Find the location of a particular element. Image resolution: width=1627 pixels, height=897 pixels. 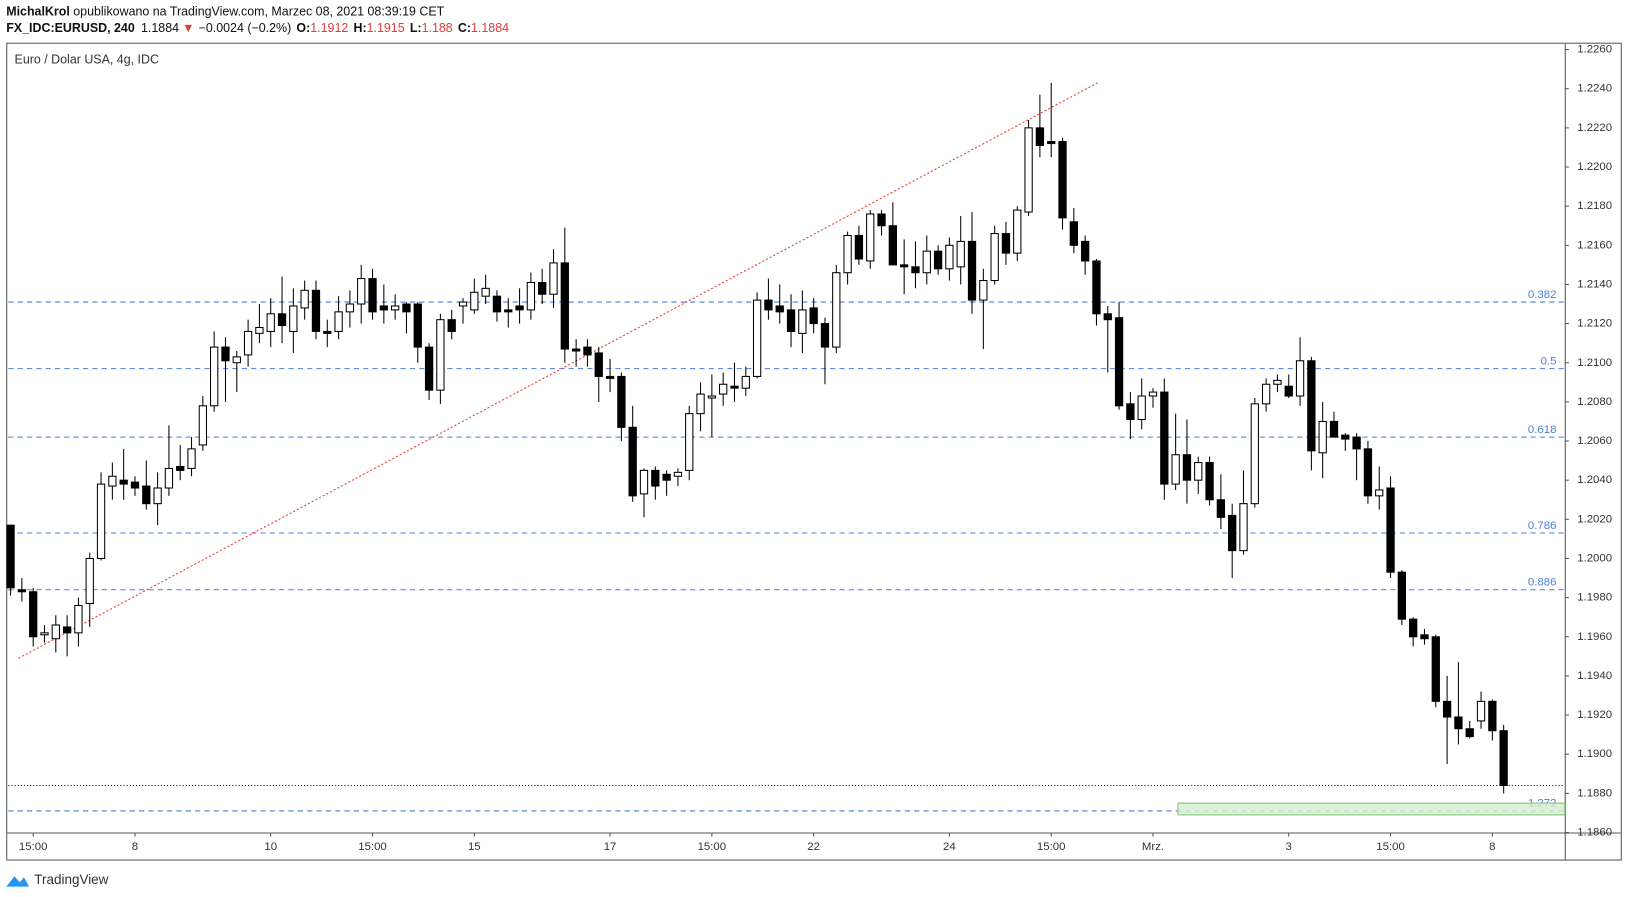

x-tick-label: 10 is located at coordinates (270, 847).